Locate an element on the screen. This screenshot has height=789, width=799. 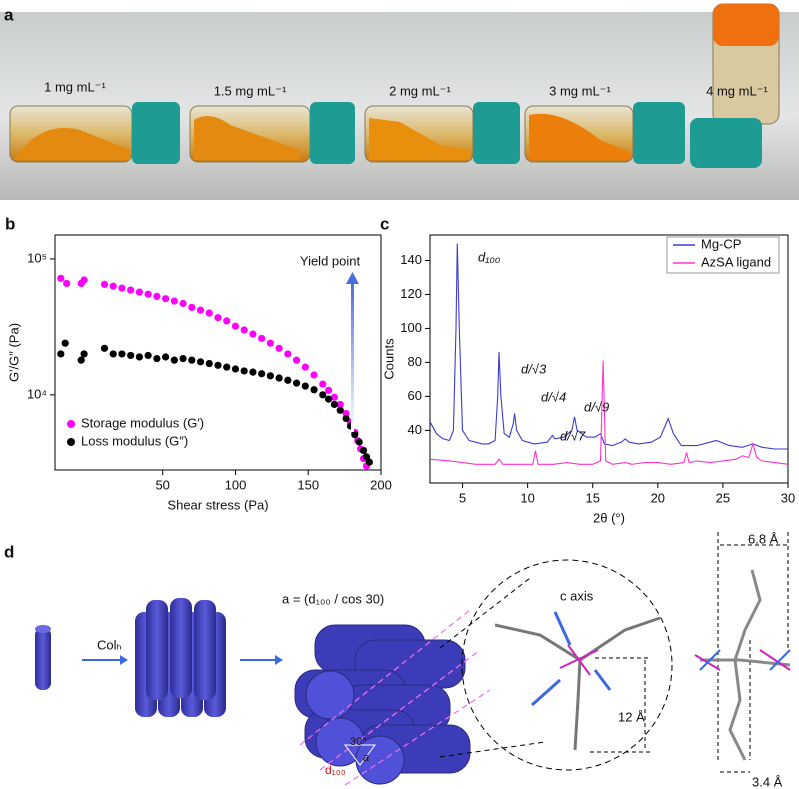
y-tick-label: 10⁵ is located at coordinates (37, 257).